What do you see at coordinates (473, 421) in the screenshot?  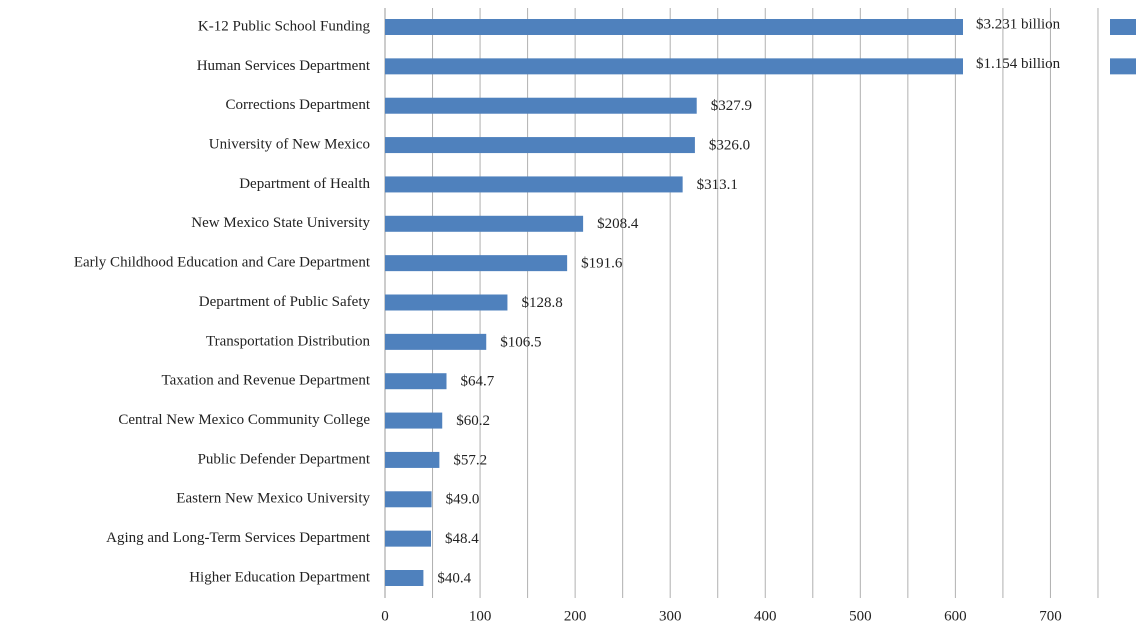 I see `value-label: $60.2` at bounding box center [473, 421].